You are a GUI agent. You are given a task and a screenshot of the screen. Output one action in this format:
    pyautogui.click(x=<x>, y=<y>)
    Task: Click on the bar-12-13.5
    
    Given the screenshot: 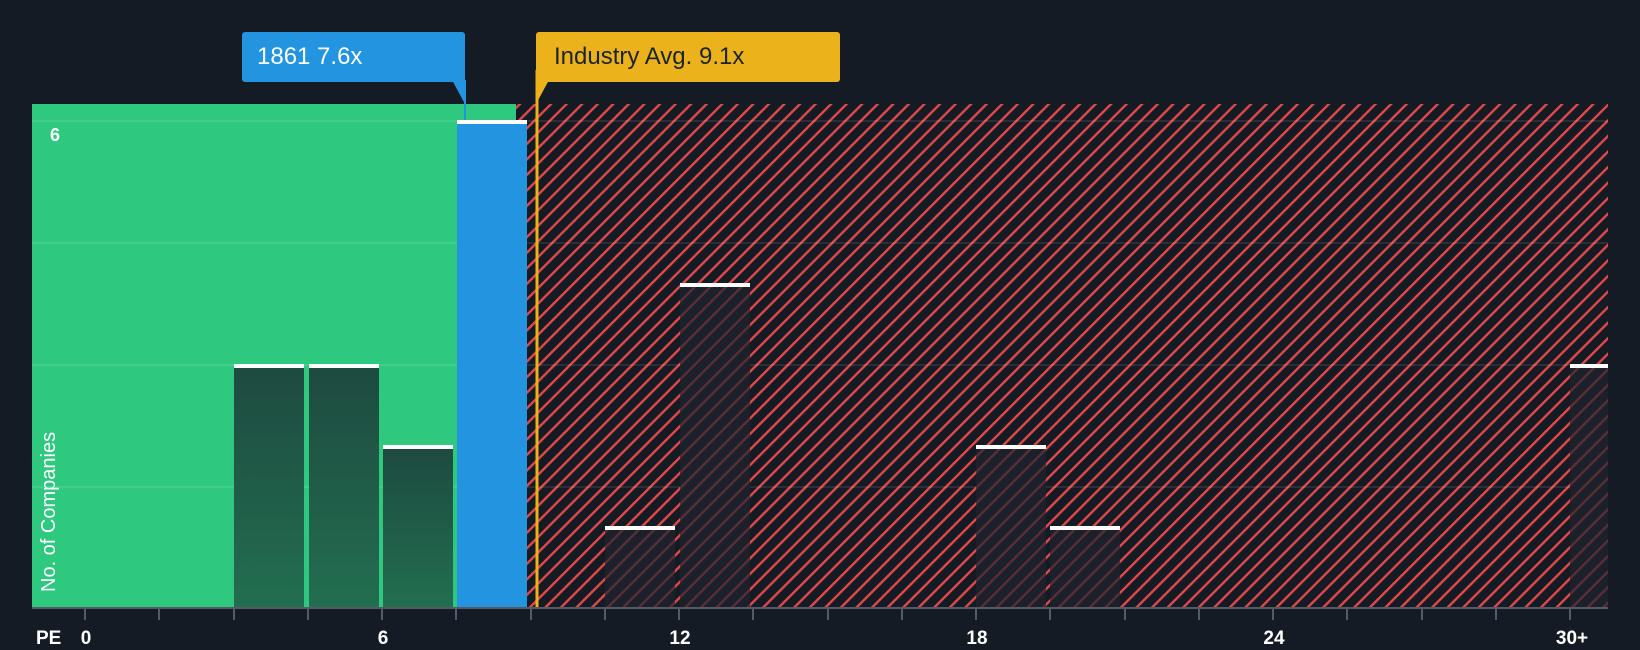 What is the action you would take?
    pyautogui.click(x=715, y=445)
    